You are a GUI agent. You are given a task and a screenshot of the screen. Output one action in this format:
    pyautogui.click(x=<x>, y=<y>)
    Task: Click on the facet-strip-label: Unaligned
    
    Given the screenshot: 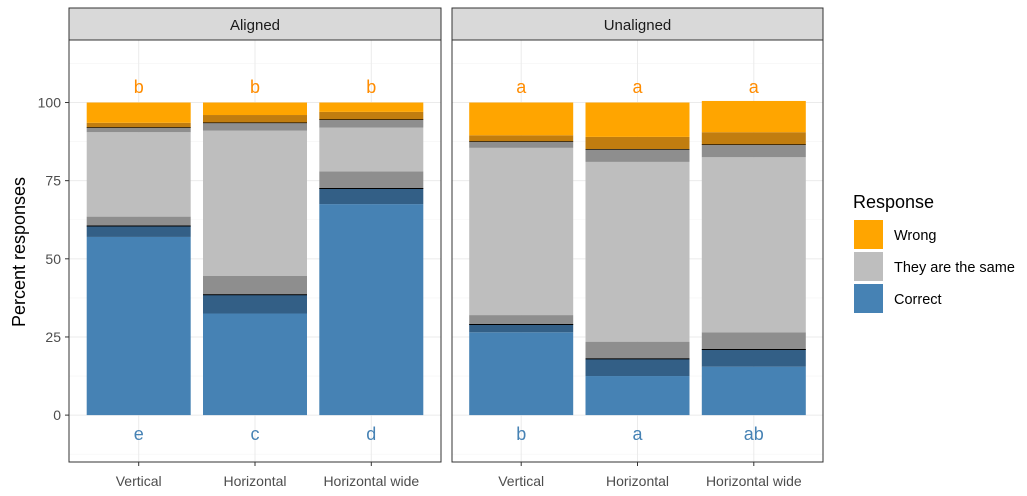 What is the action you would take?
    pyautogui.click(x=638, y=25)
    